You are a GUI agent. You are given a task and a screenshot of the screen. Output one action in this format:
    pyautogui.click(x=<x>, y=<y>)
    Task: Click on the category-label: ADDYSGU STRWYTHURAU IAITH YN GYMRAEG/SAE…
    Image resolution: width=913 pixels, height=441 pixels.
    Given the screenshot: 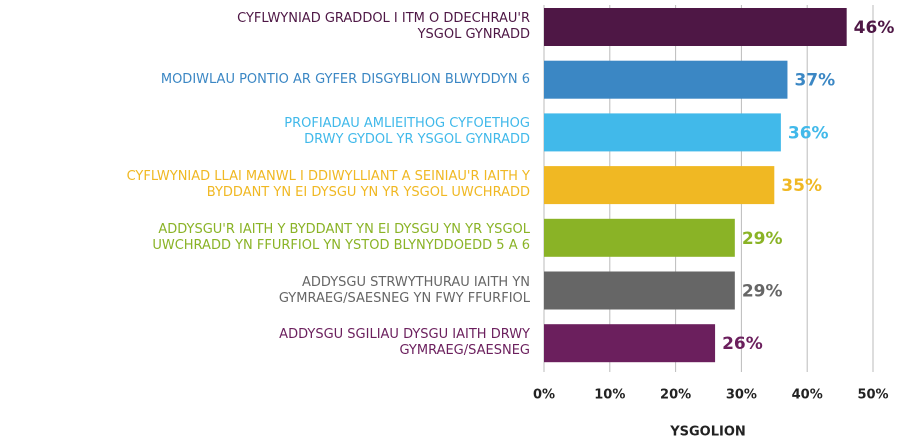 What is the action you would take?
    pyautogui.click(x=404, y=290)
    